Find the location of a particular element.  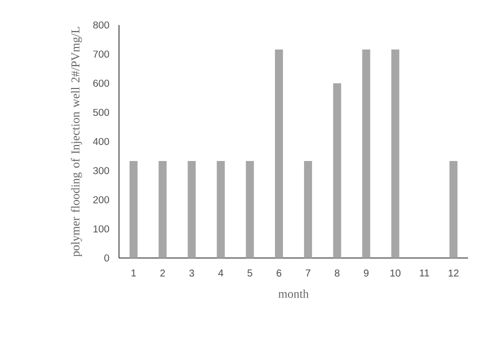

x-tick-label: 3 is located at coordinates (191, 273).